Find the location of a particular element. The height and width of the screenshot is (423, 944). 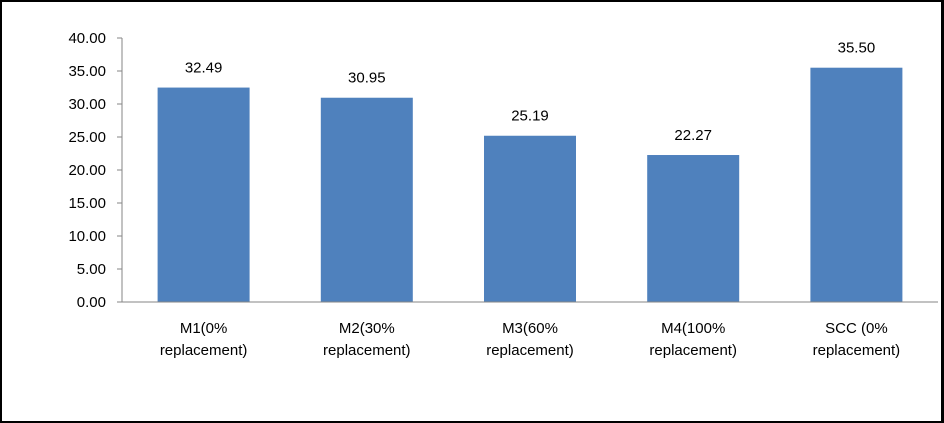

category-label: M3(60% is located at coordinates (530, 328).